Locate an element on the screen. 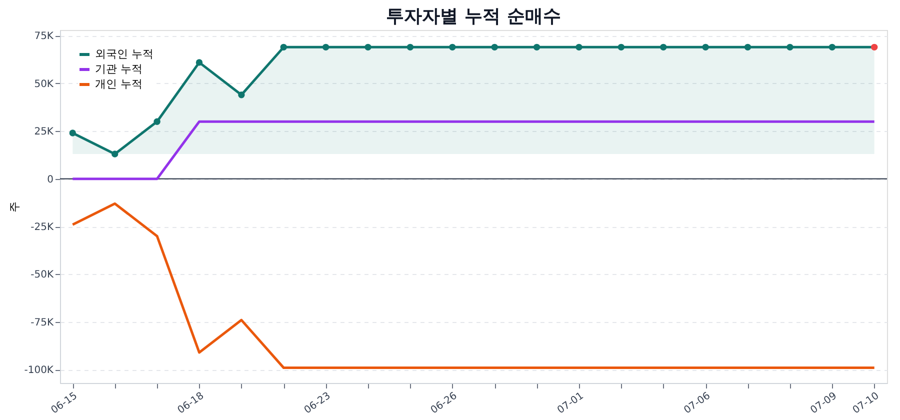  y-tick-label: 25K is located at coordinates (44, 132).